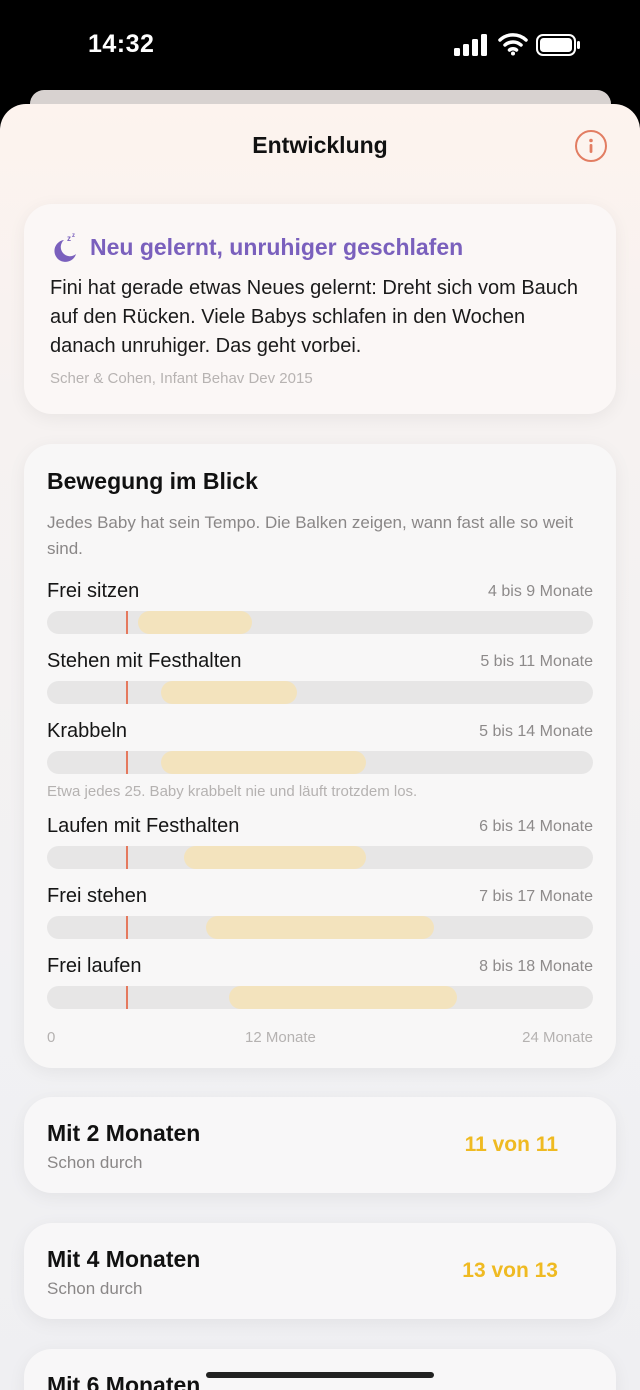 This screenshot has height=1390, width=640. Describe the element at coordinates (97, 896) in the screenshot. I see `milestone-name: Frei stehen` at that location.